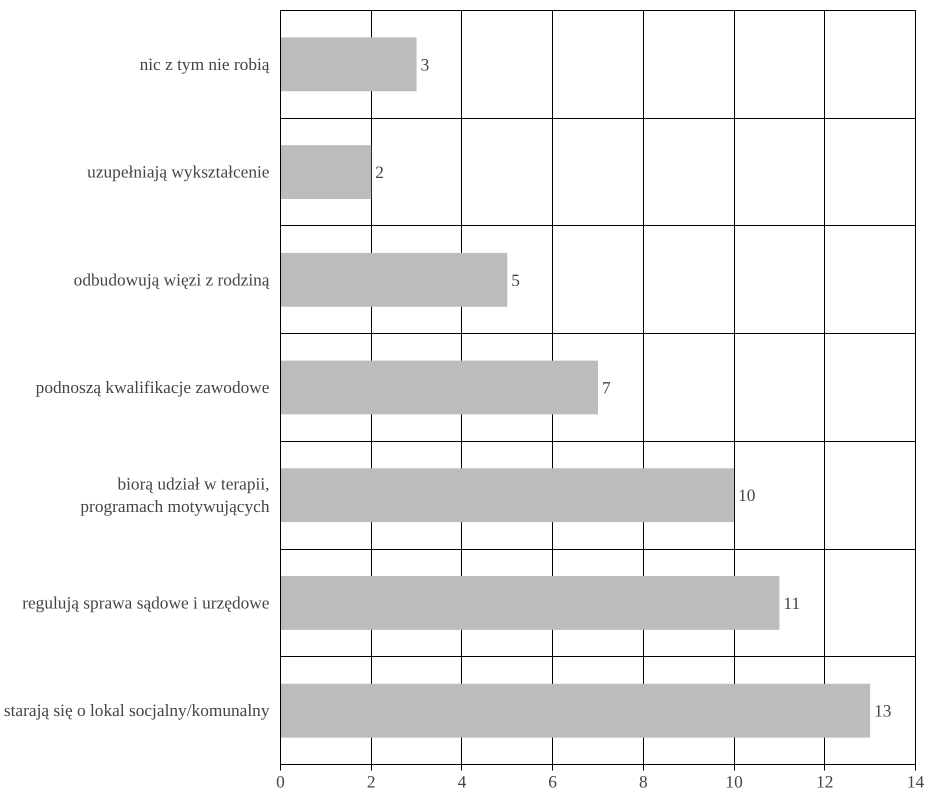  I want to click on data-label: 11, so click(791, 603).